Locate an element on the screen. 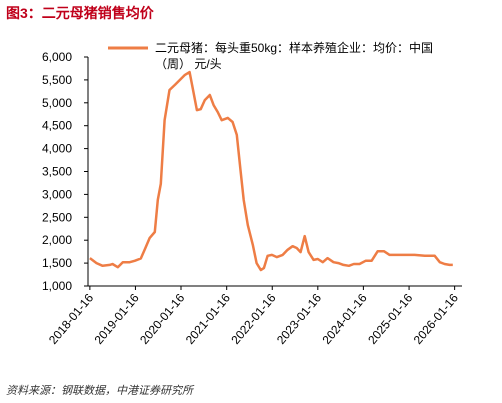 This screenshot has height=403, width=502. y-tick-label: 6,000 is located at coordinates (57, 57).